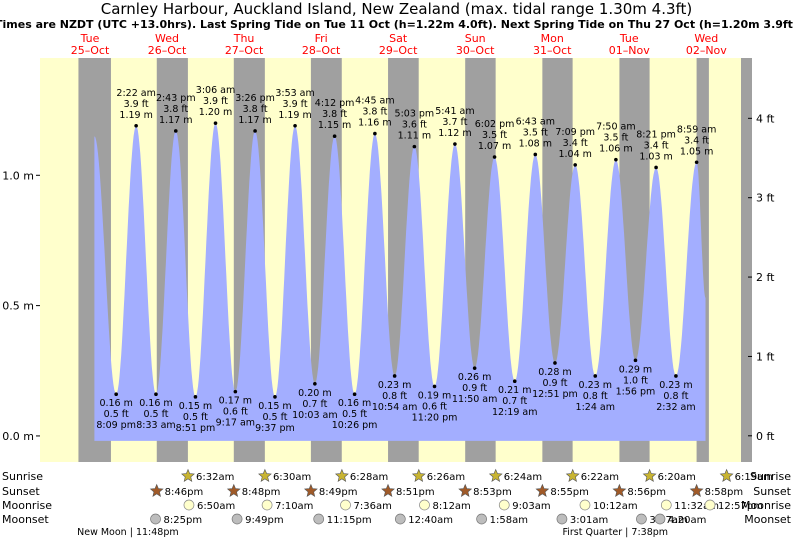  Describe the element at coordinates (677, 477) in the screenshot. I see `sunrise-time: 6:20am` at that location.